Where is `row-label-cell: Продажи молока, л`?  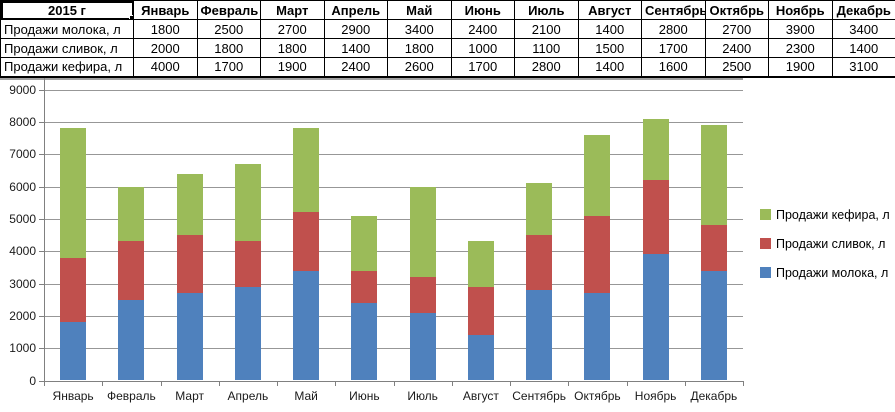
row-label-cell: Продажи молока, л is located at coordinates (67, 29).